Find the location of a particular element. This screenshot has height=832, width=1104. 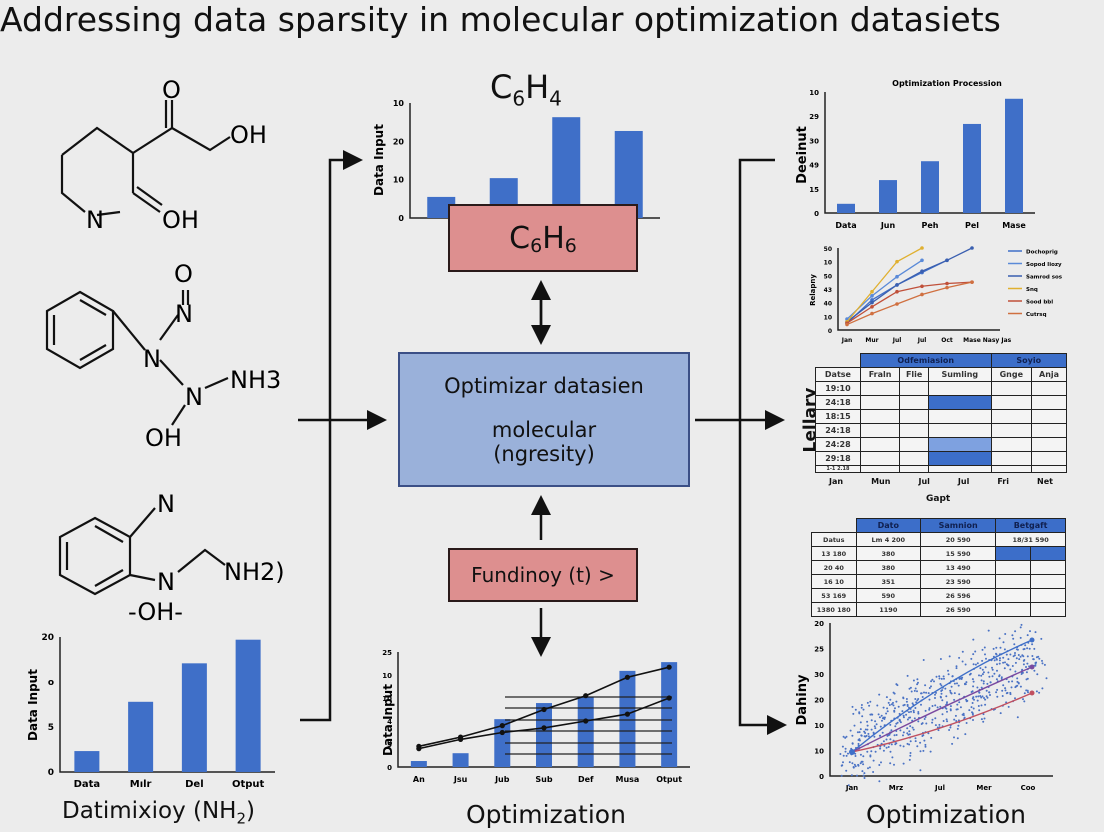

table1-x-labels: Jan Mun Jul Jul Fri Net is located at coordinates (941, 481).